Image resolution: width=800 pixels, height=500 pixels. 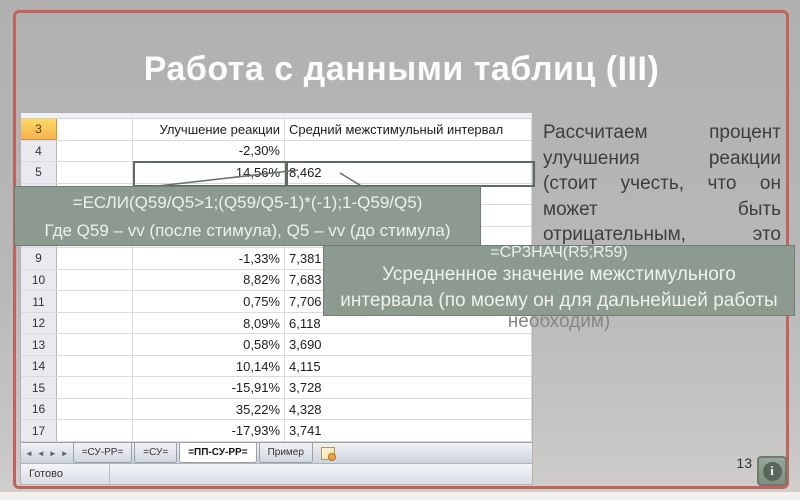 I want to click on body-text-line: отрицательным, это, so click(x=662, y=234).